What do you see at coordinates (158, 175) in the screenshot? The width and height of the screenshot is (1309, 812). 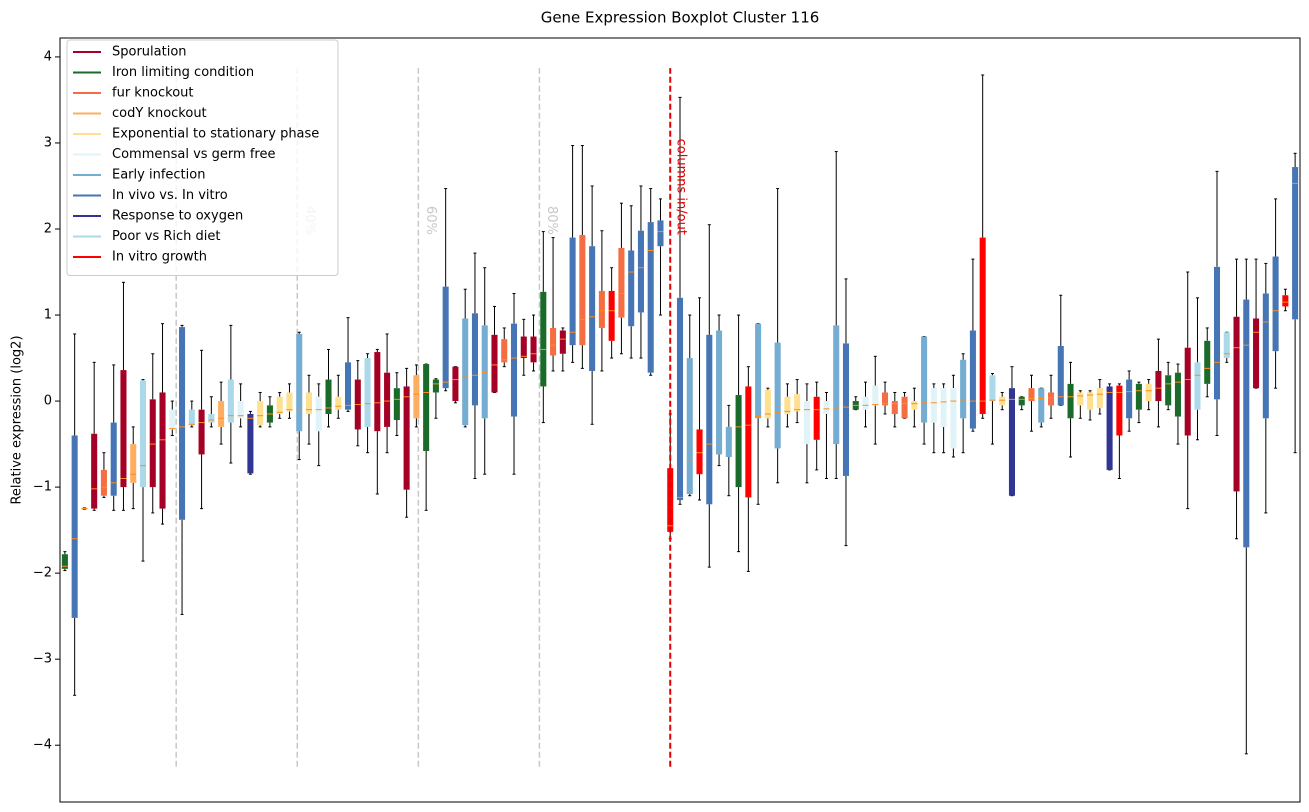 I see `legend-label: Early infection` at bounding box center [158, 175].